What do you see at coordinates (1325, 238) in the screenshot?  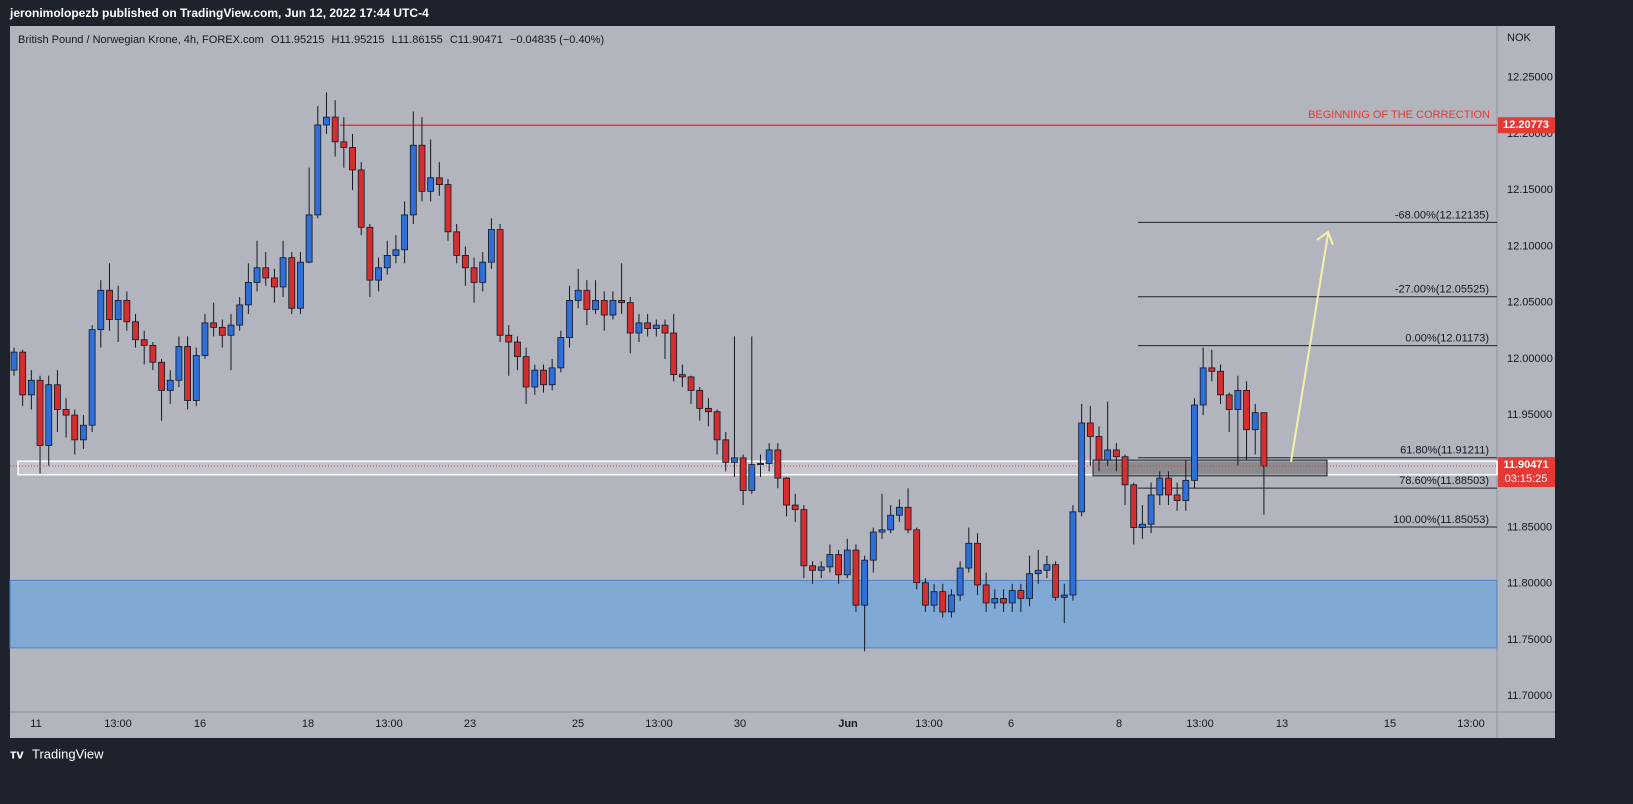 I see `arrow-head` at bounding box center [1325, 238].